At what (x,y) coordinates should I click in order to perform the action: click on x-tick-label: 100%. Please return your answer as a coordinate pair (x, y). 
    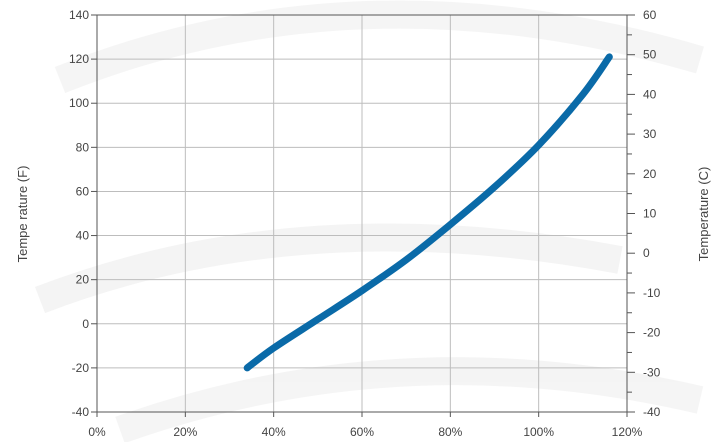
    Looking at the image, I should click on (538, 432).